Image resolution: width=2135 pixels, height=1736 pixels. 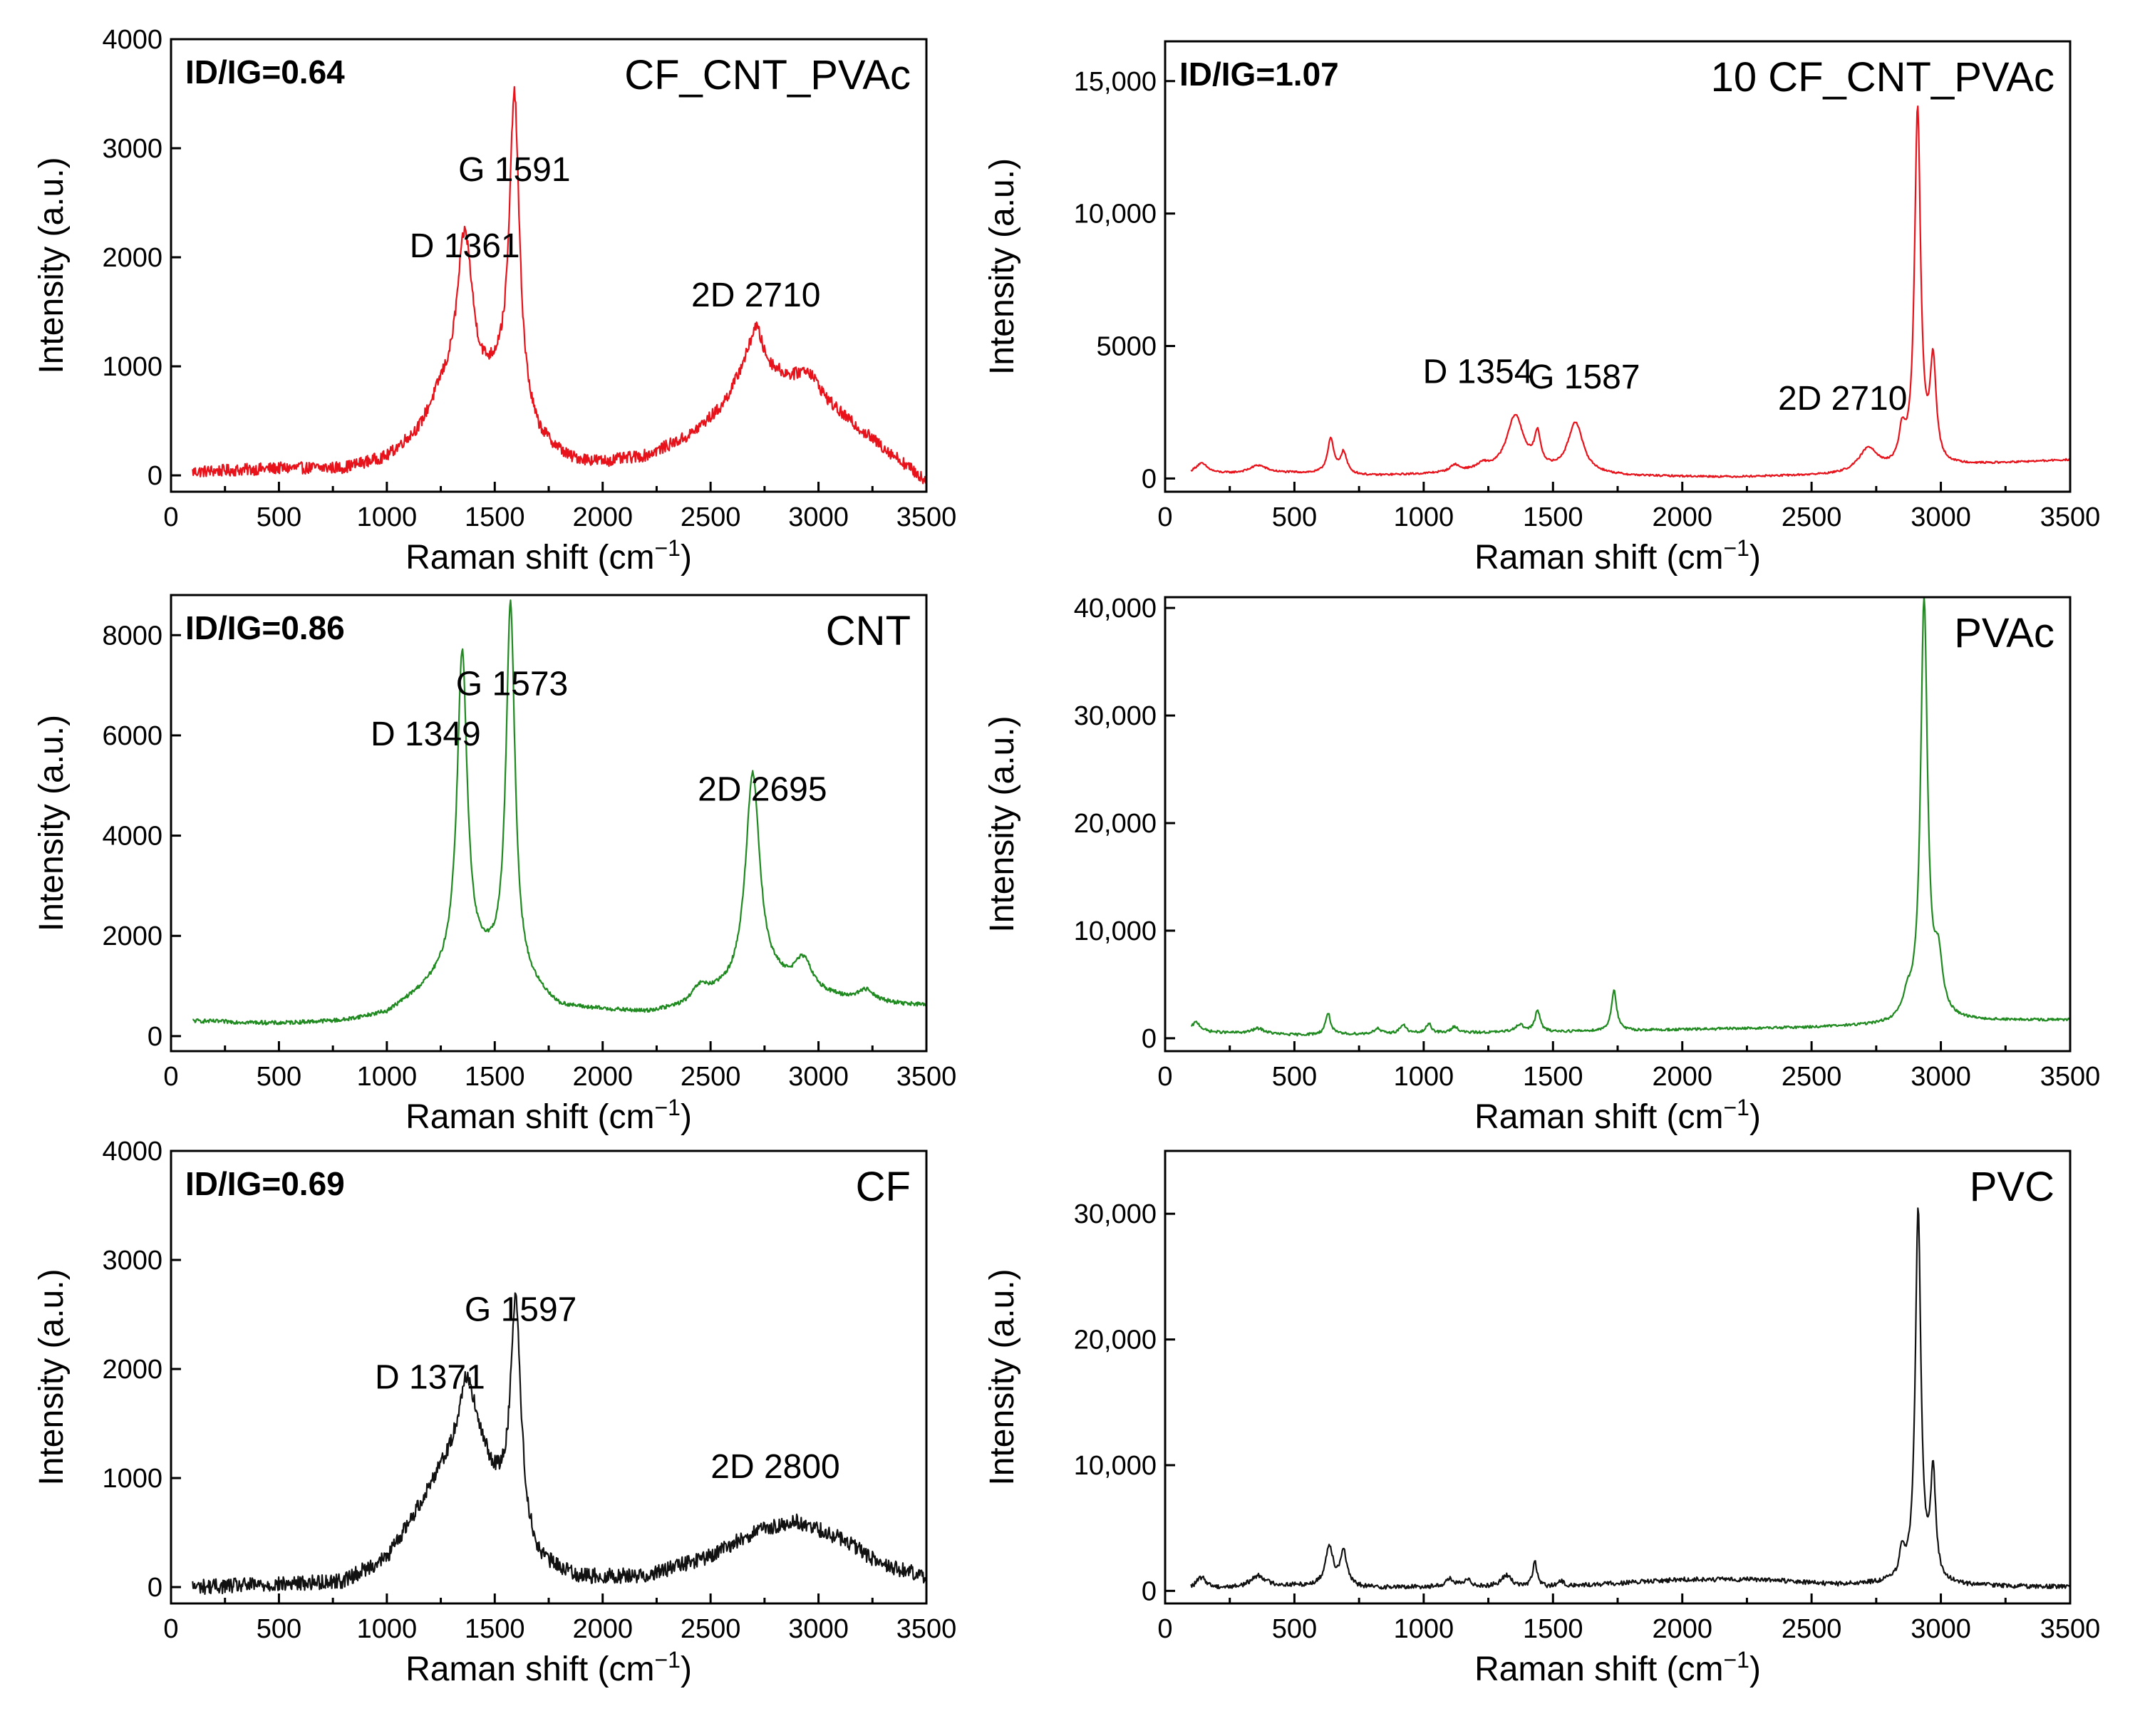 I want to click on y-tick-label: 5000, so click(x=1127, y=347).